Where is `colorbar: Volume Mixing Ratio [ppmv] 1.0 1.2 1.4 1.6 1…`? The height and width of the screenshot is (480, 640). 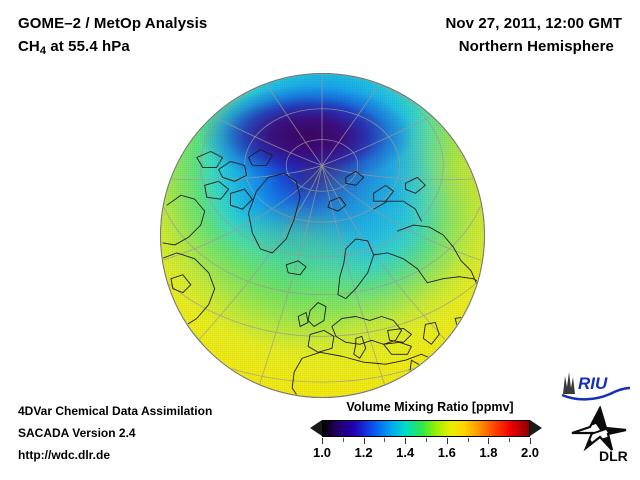 colorbar: Volume Mixing Ratio [ppmv] 1.0 1.2 1.4 1.6 1… is located at coordinates (426, 431).